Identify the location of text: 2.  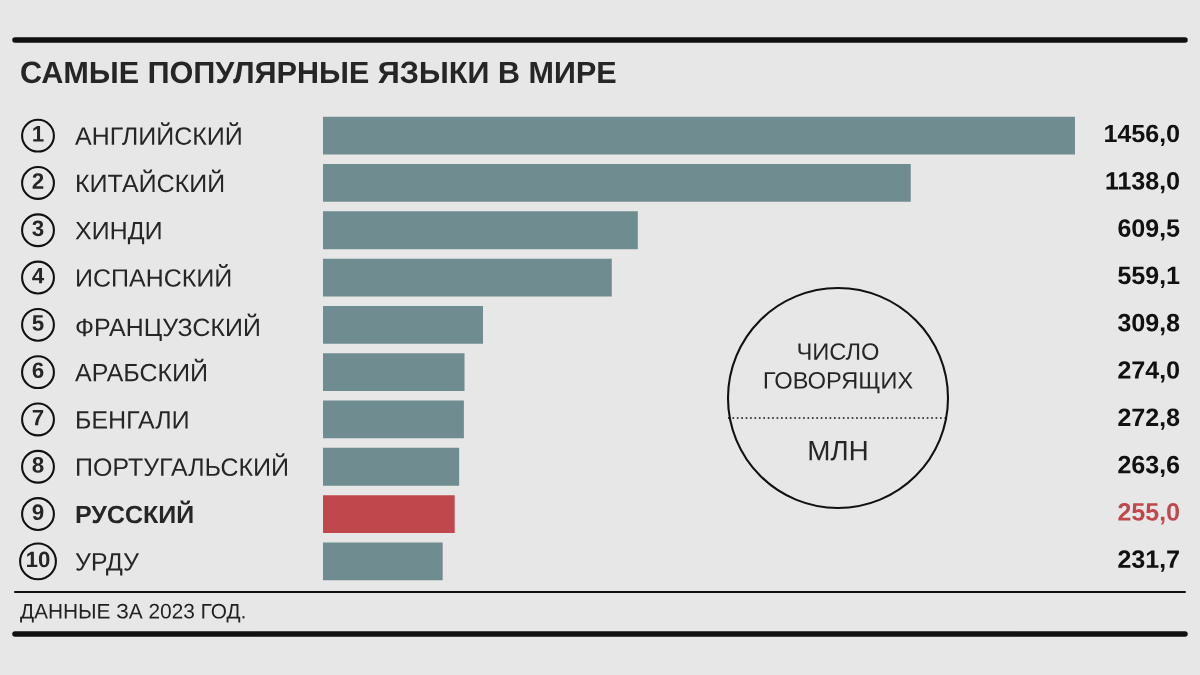
(38, 181).